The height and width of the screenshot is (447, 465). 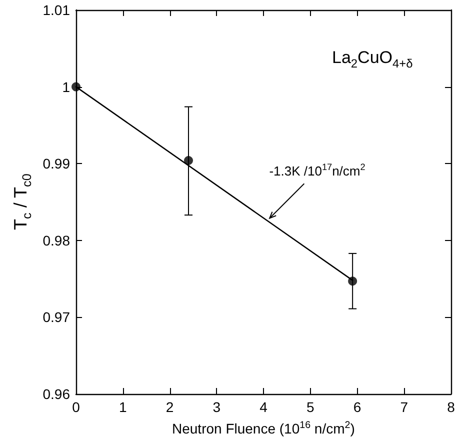 I want to click on x-tick-label: 0, so click(x=76, y=407).